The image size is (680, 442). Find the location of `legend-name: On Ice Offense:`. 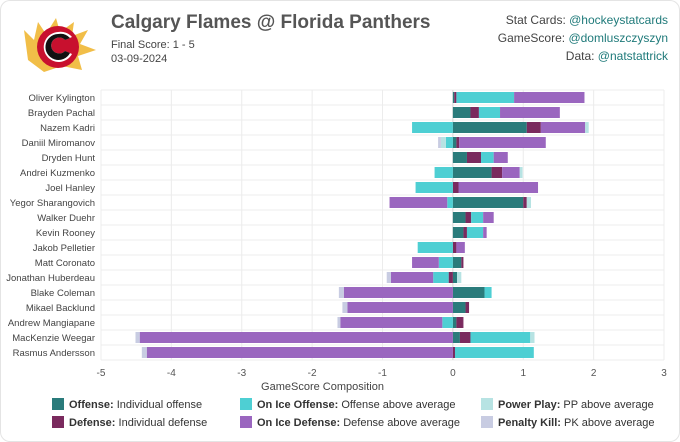

legend-name: On Ice Offense: is located at coordinates (299, 405).